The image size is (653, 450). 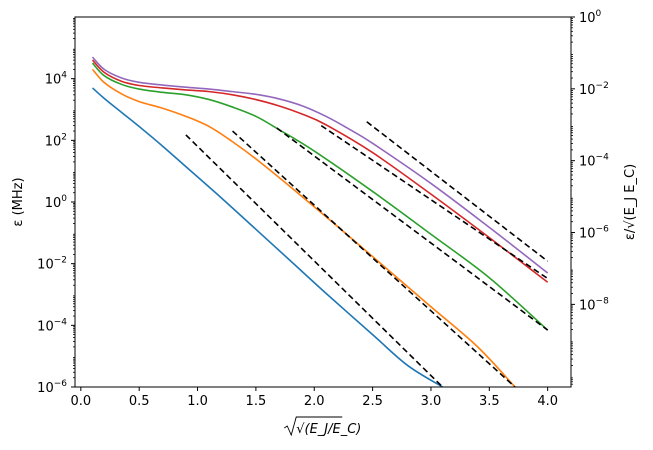 I want to click on y2-tick-label: 10⁰, so click(x=590, y=17).